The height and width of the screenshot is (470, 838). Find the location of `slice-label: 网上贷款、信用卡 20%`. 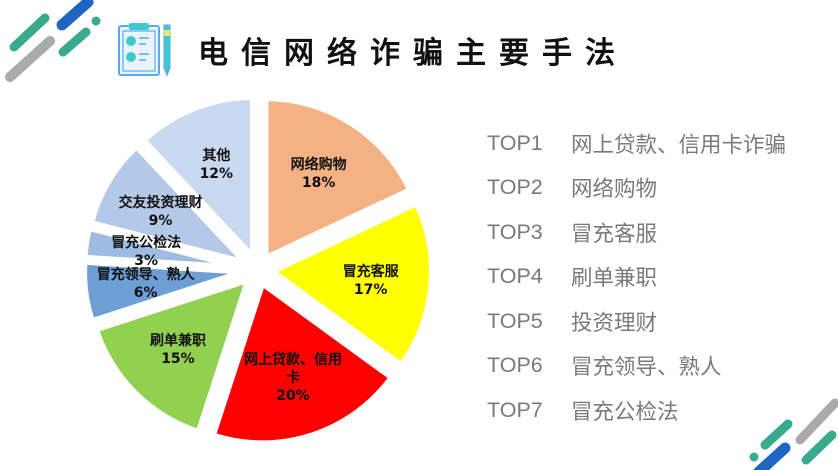

slice-label: 网上贷款、信用卡 20% is located at coordinates (293, 378).